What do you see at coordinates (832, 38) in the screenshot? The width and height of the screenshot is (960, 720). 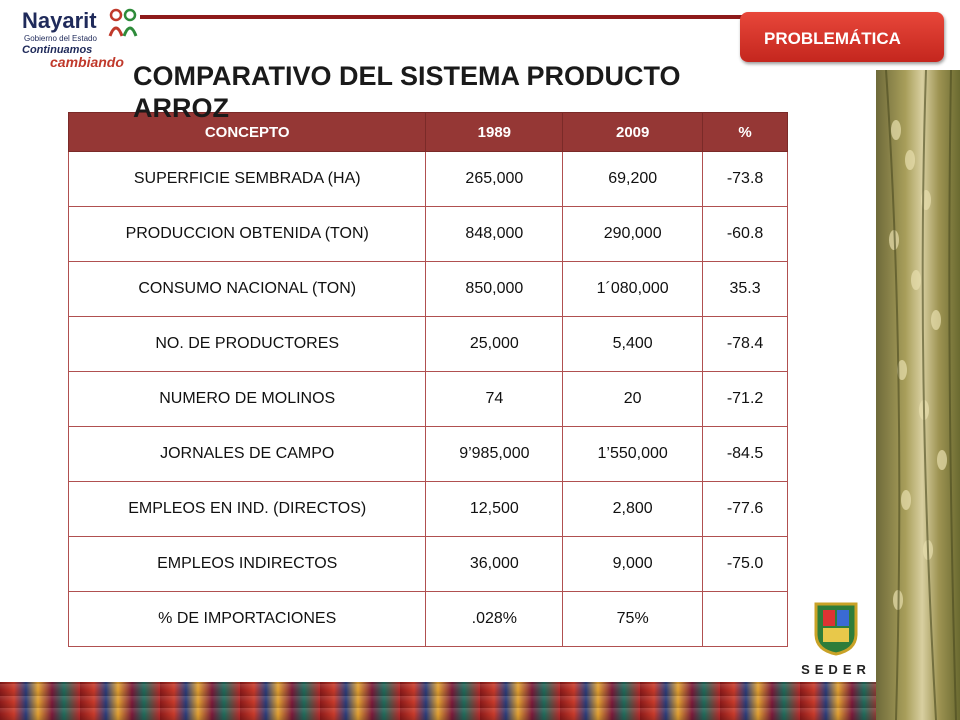 I see `section-badge-label: PROBLEMÁTICA` at bounding box center [832, 38].